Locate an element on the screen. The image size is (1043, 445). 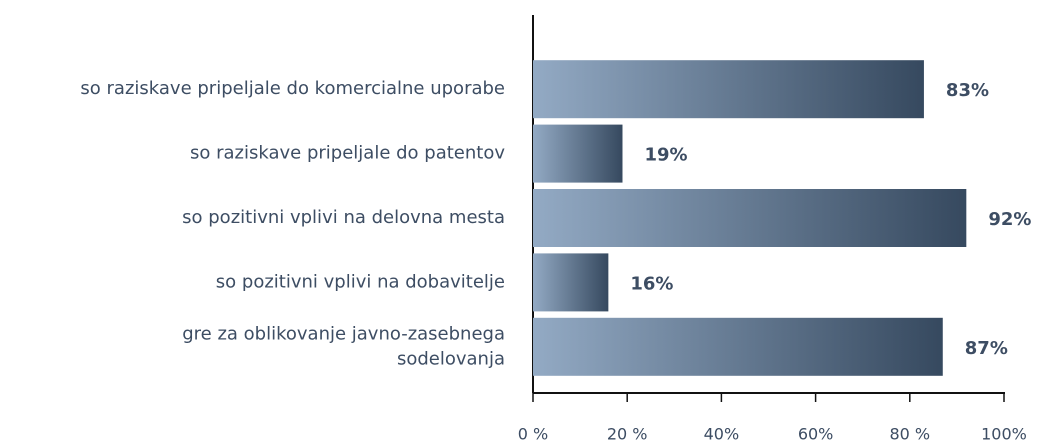
value-label: 92% is located at coordinates (1009, 219).